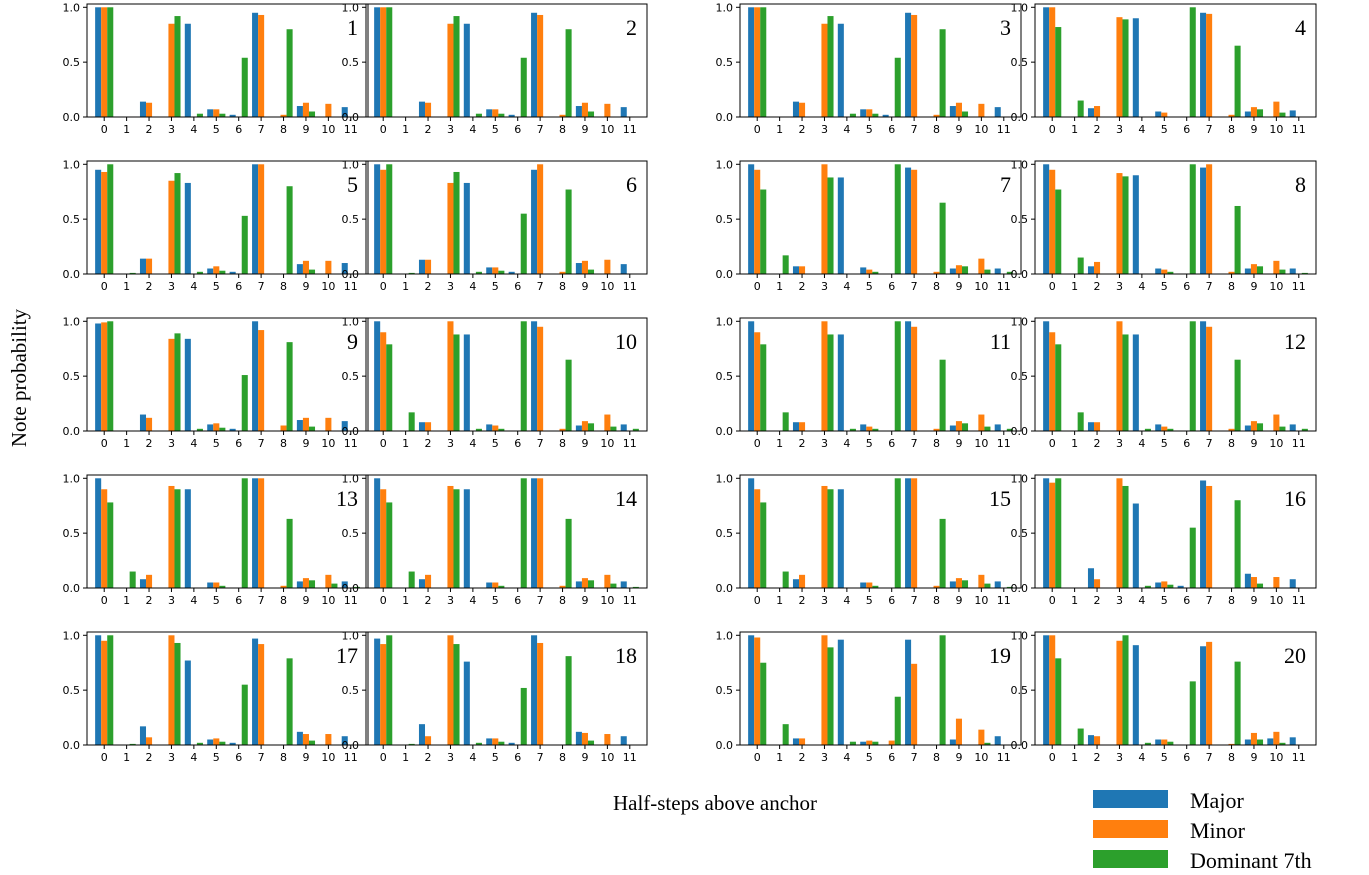  I want to click on panel-number: 16, so click(1295, 498).